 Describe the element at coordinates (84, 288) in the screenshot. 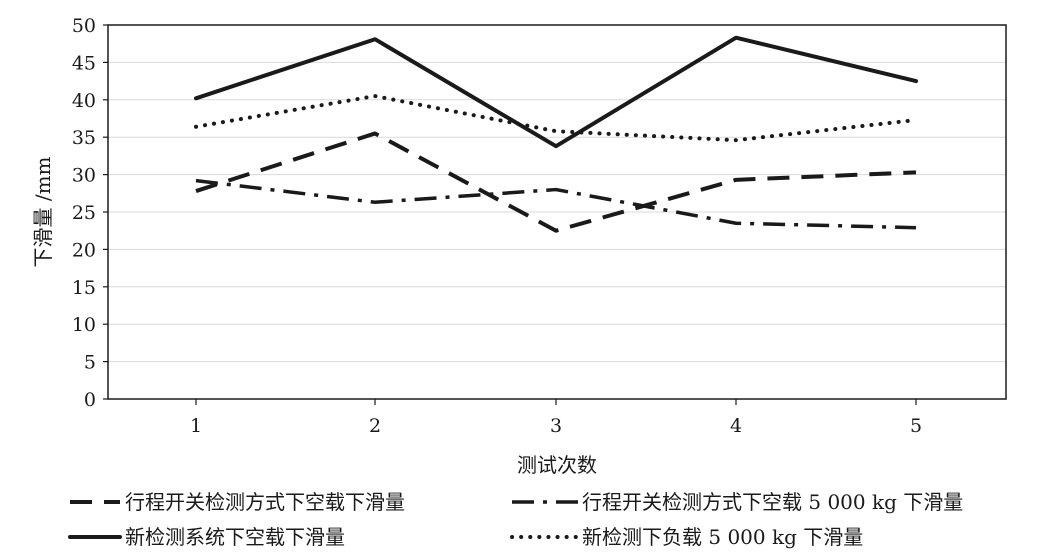

I see `y-tick-label: 15` at that location.